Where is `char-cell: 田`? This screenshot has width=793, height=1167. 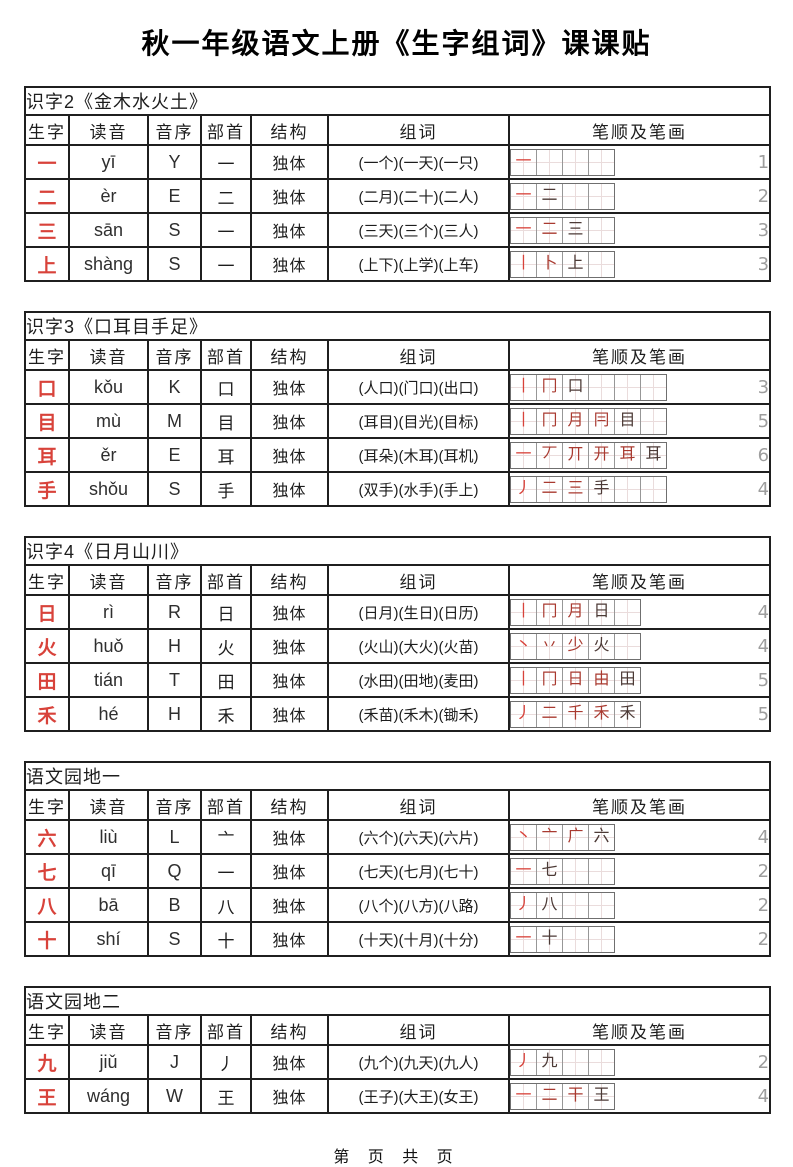
char-cell: 田 is located at coordinates (47, 680).